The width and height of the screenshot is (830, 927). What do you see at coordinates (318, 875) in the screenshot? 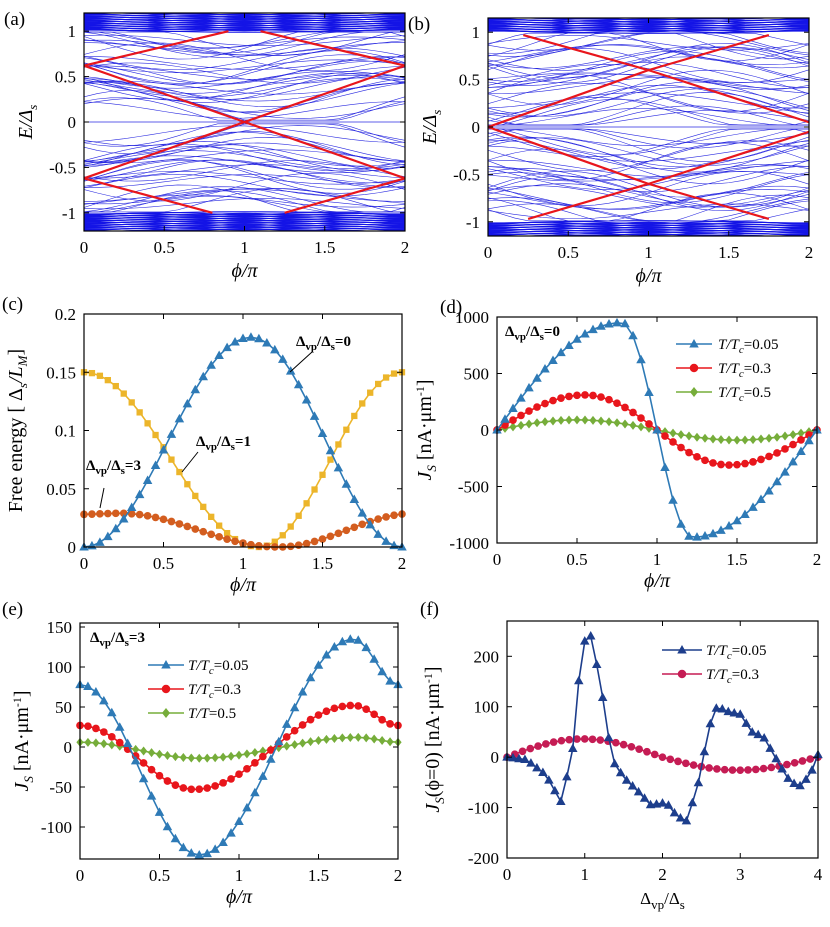
I see `e-xtick-label: 1.5` at bounding box center [318, 875].